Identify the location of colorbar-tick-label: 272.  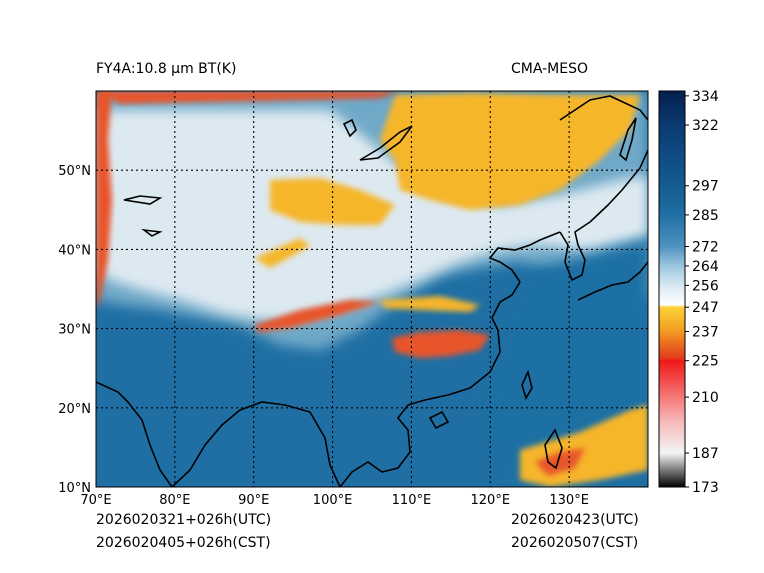
(705, 247).